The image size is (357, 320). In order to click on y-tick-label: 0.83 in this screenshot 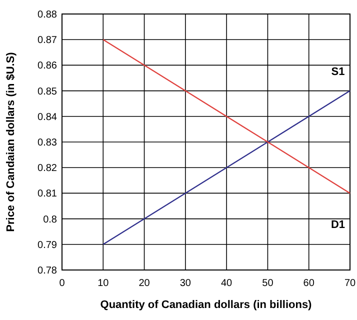, I will do `click(48, 143)`.